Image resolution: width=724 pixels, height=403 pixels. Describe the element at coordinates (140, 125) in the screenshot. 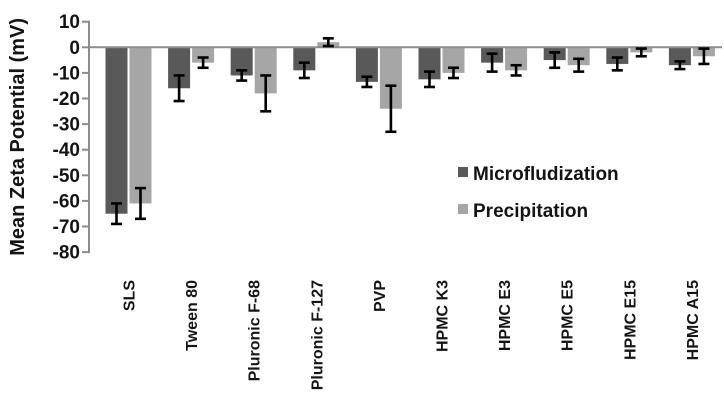

I see `bar-precipitation-sls` at that location.